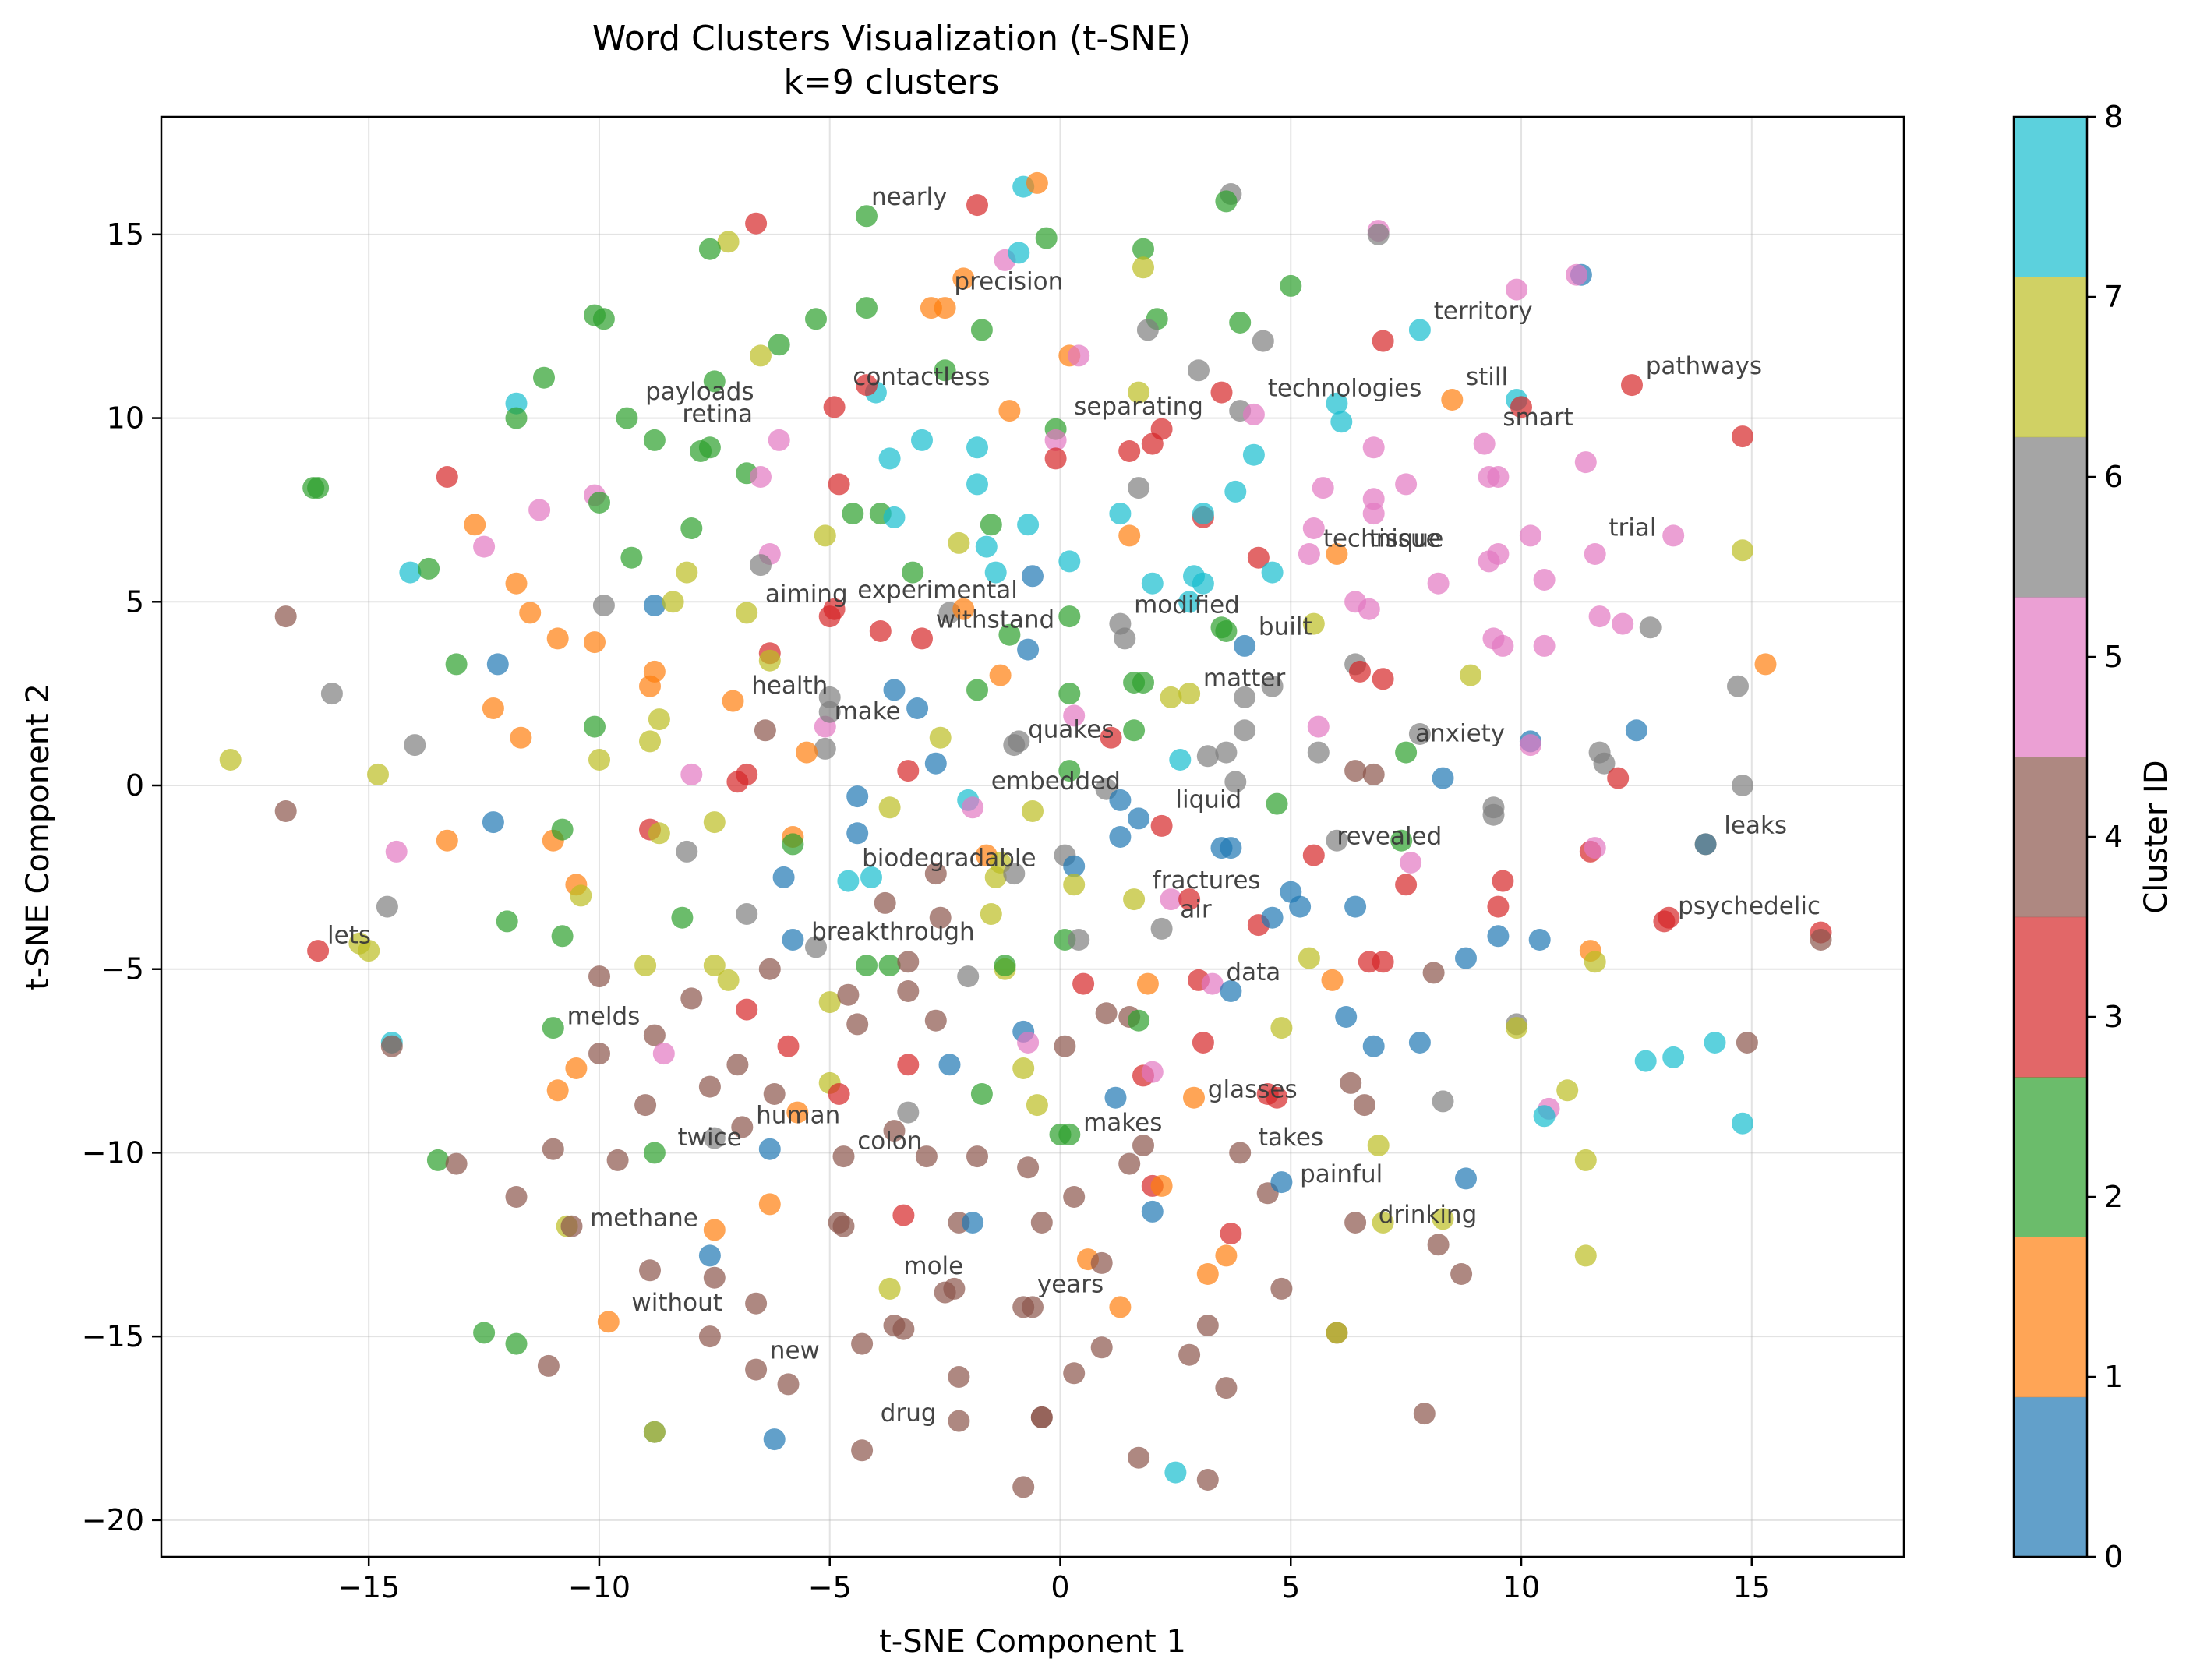 The width and height of the screenshot is (2193, 1680). I want to click on word-label: psychedelic, so click(1749, 906).